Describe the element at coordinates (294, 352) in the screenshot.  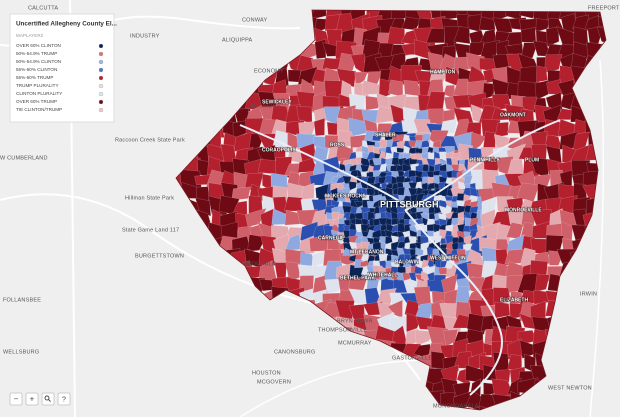
I see `place-label: CANONSBURG` at that location.